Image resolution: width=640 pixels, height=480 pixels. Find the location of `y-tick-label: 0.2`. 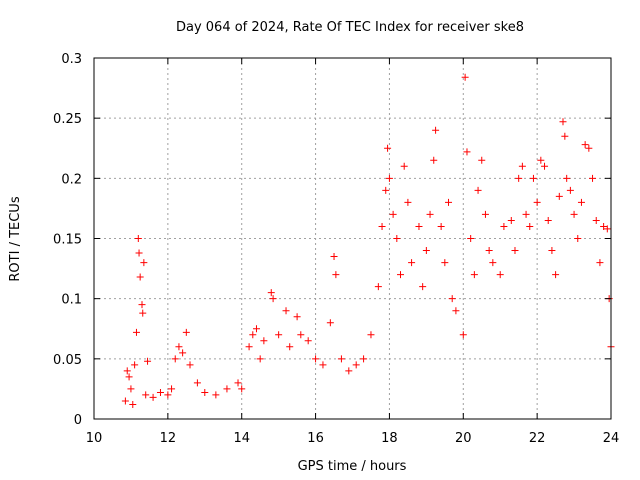

y-tick-label: 0.2 is located at coordinates (71, 179).